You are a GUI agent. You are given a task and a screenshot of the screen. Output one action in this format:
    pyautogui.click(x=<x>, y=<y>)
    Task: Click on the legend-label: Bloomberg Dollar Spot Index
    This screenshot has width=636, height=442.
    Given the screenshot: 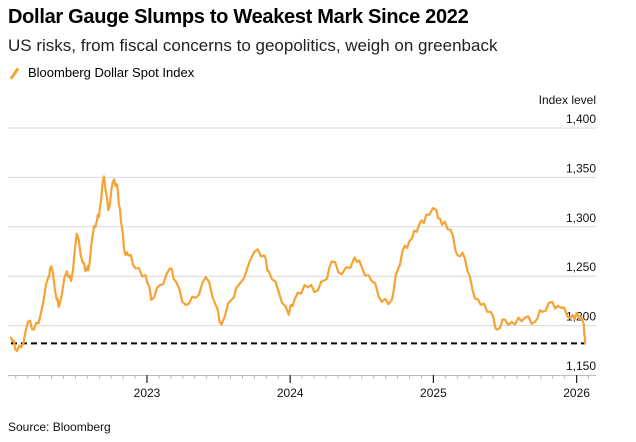 What is the action you would take?
    pyautogui.click(x=111, y=72)
    